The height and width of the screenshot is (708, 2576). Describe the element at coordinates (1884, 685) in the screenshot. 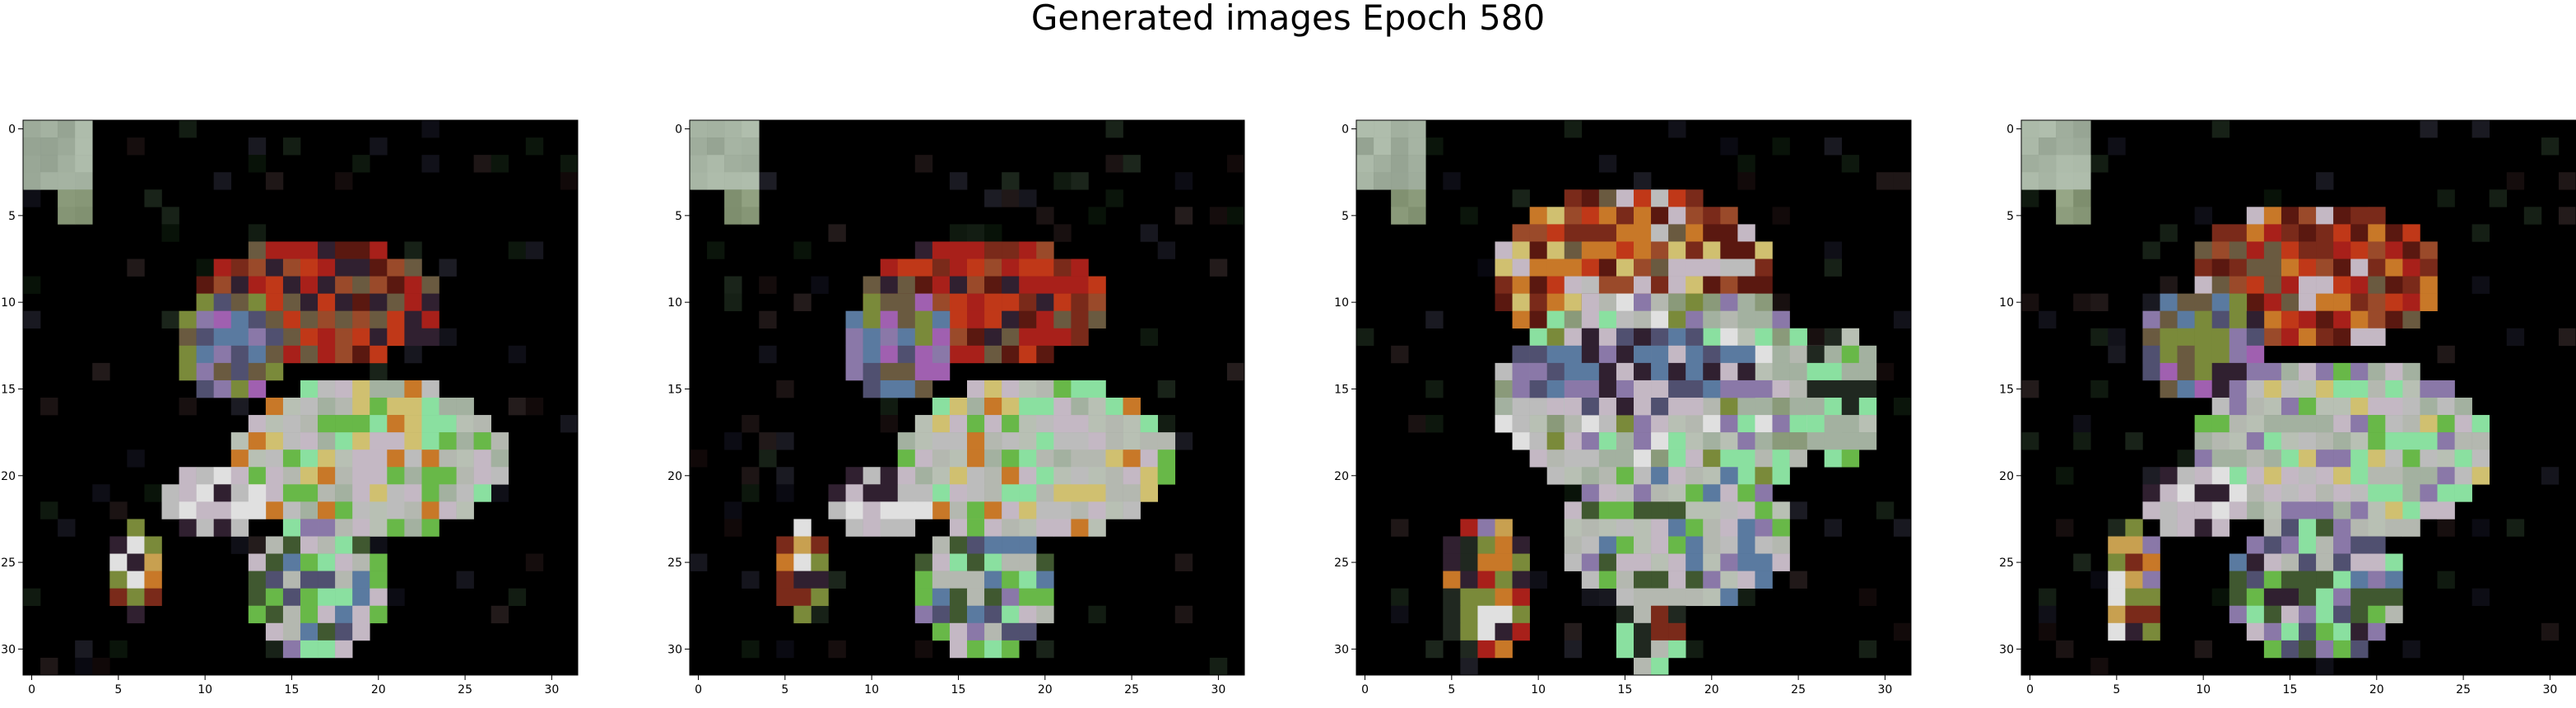

I see `x-tick: 30` at that location.